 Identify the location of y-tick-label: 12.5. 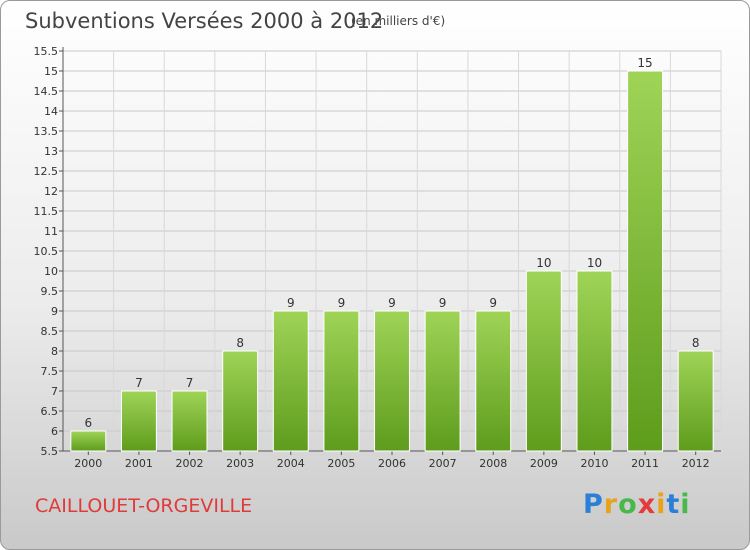
(46, 171).